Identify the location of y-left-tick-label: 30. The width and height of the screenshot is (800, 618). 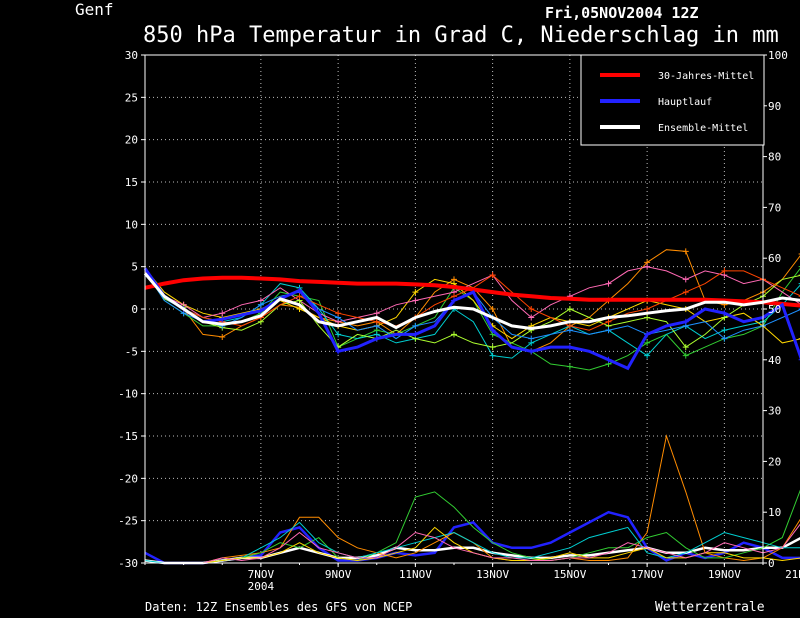
(131, 55).